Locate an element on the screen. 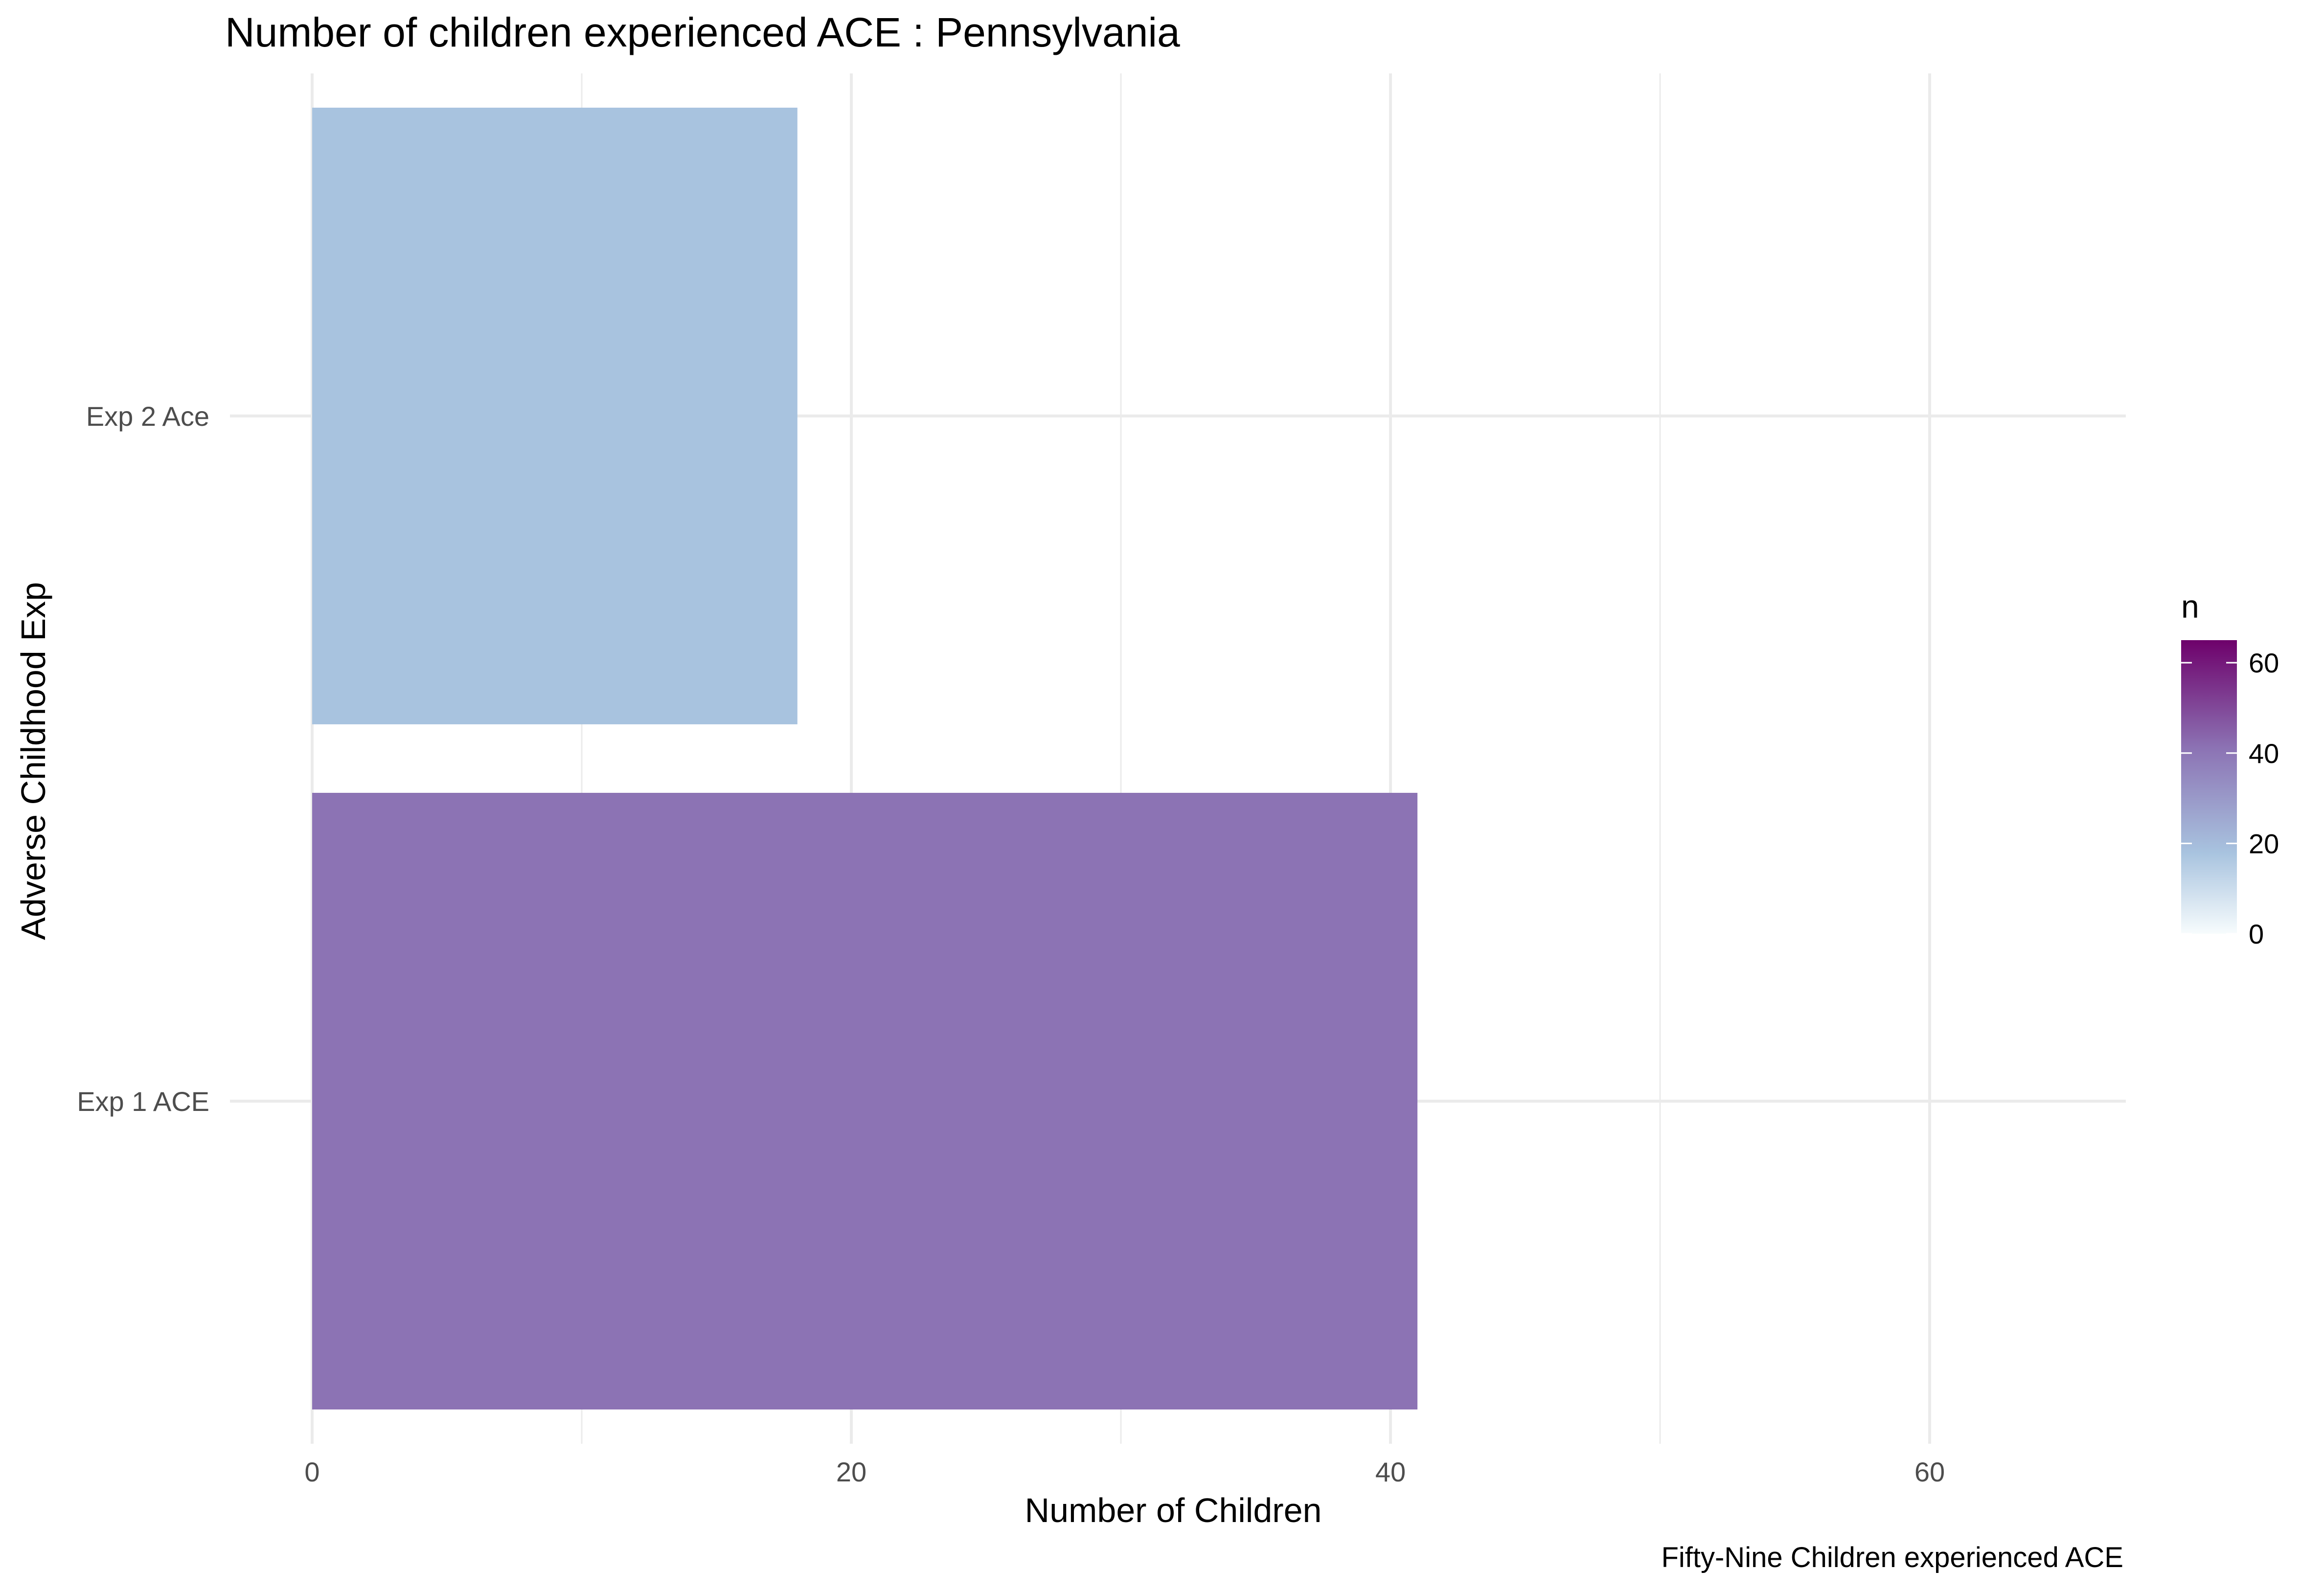 The width and height of the screenshot is (2324, 1593). colorbar is located at coordinates (2209, 787).